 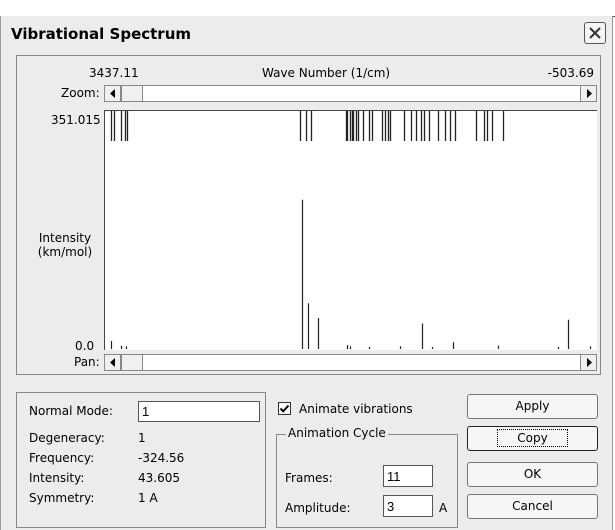 What do you see at coordinates (65, 252) in the screenshot?
I see `y-axis-label-line2: (km/mol)` at bounding box center [65, 252].